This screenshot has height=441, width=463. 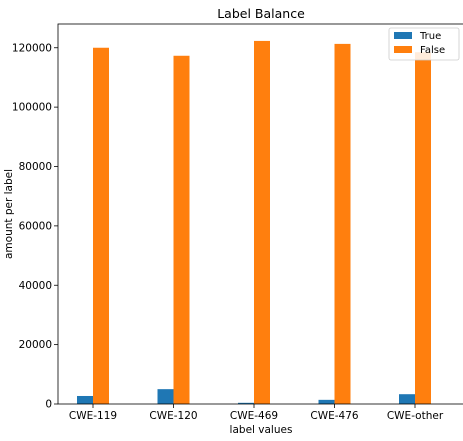 I want to click on x-tick-label: CWE-119, so click(x=93, y=416).